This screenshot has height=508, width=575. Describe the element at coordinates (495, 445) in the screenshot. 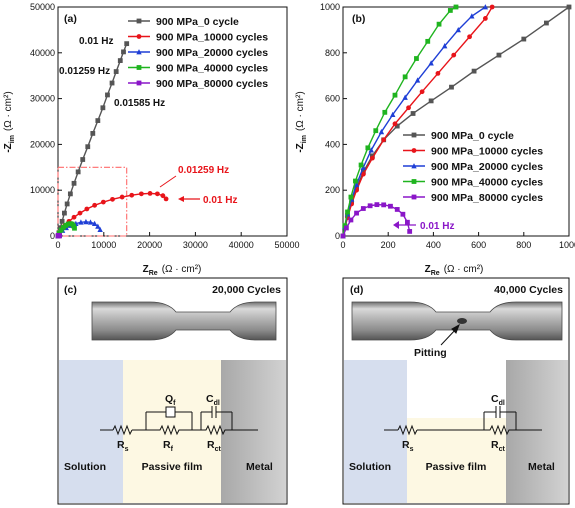

I see `rct-symbol-d: R` at that location.